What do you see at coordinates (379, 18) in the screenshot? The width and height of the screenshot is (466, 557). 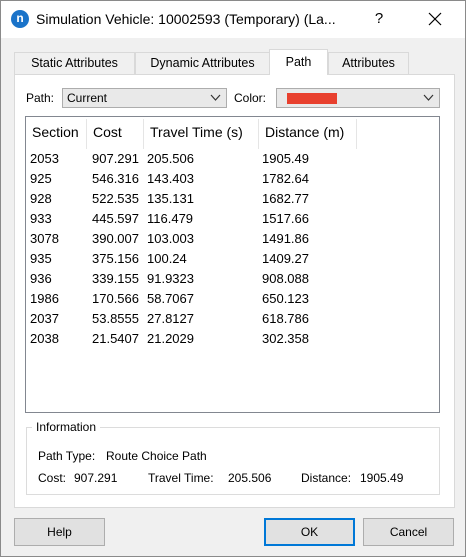 I see `help-title-button: ?` at bounding box center [379, 18].